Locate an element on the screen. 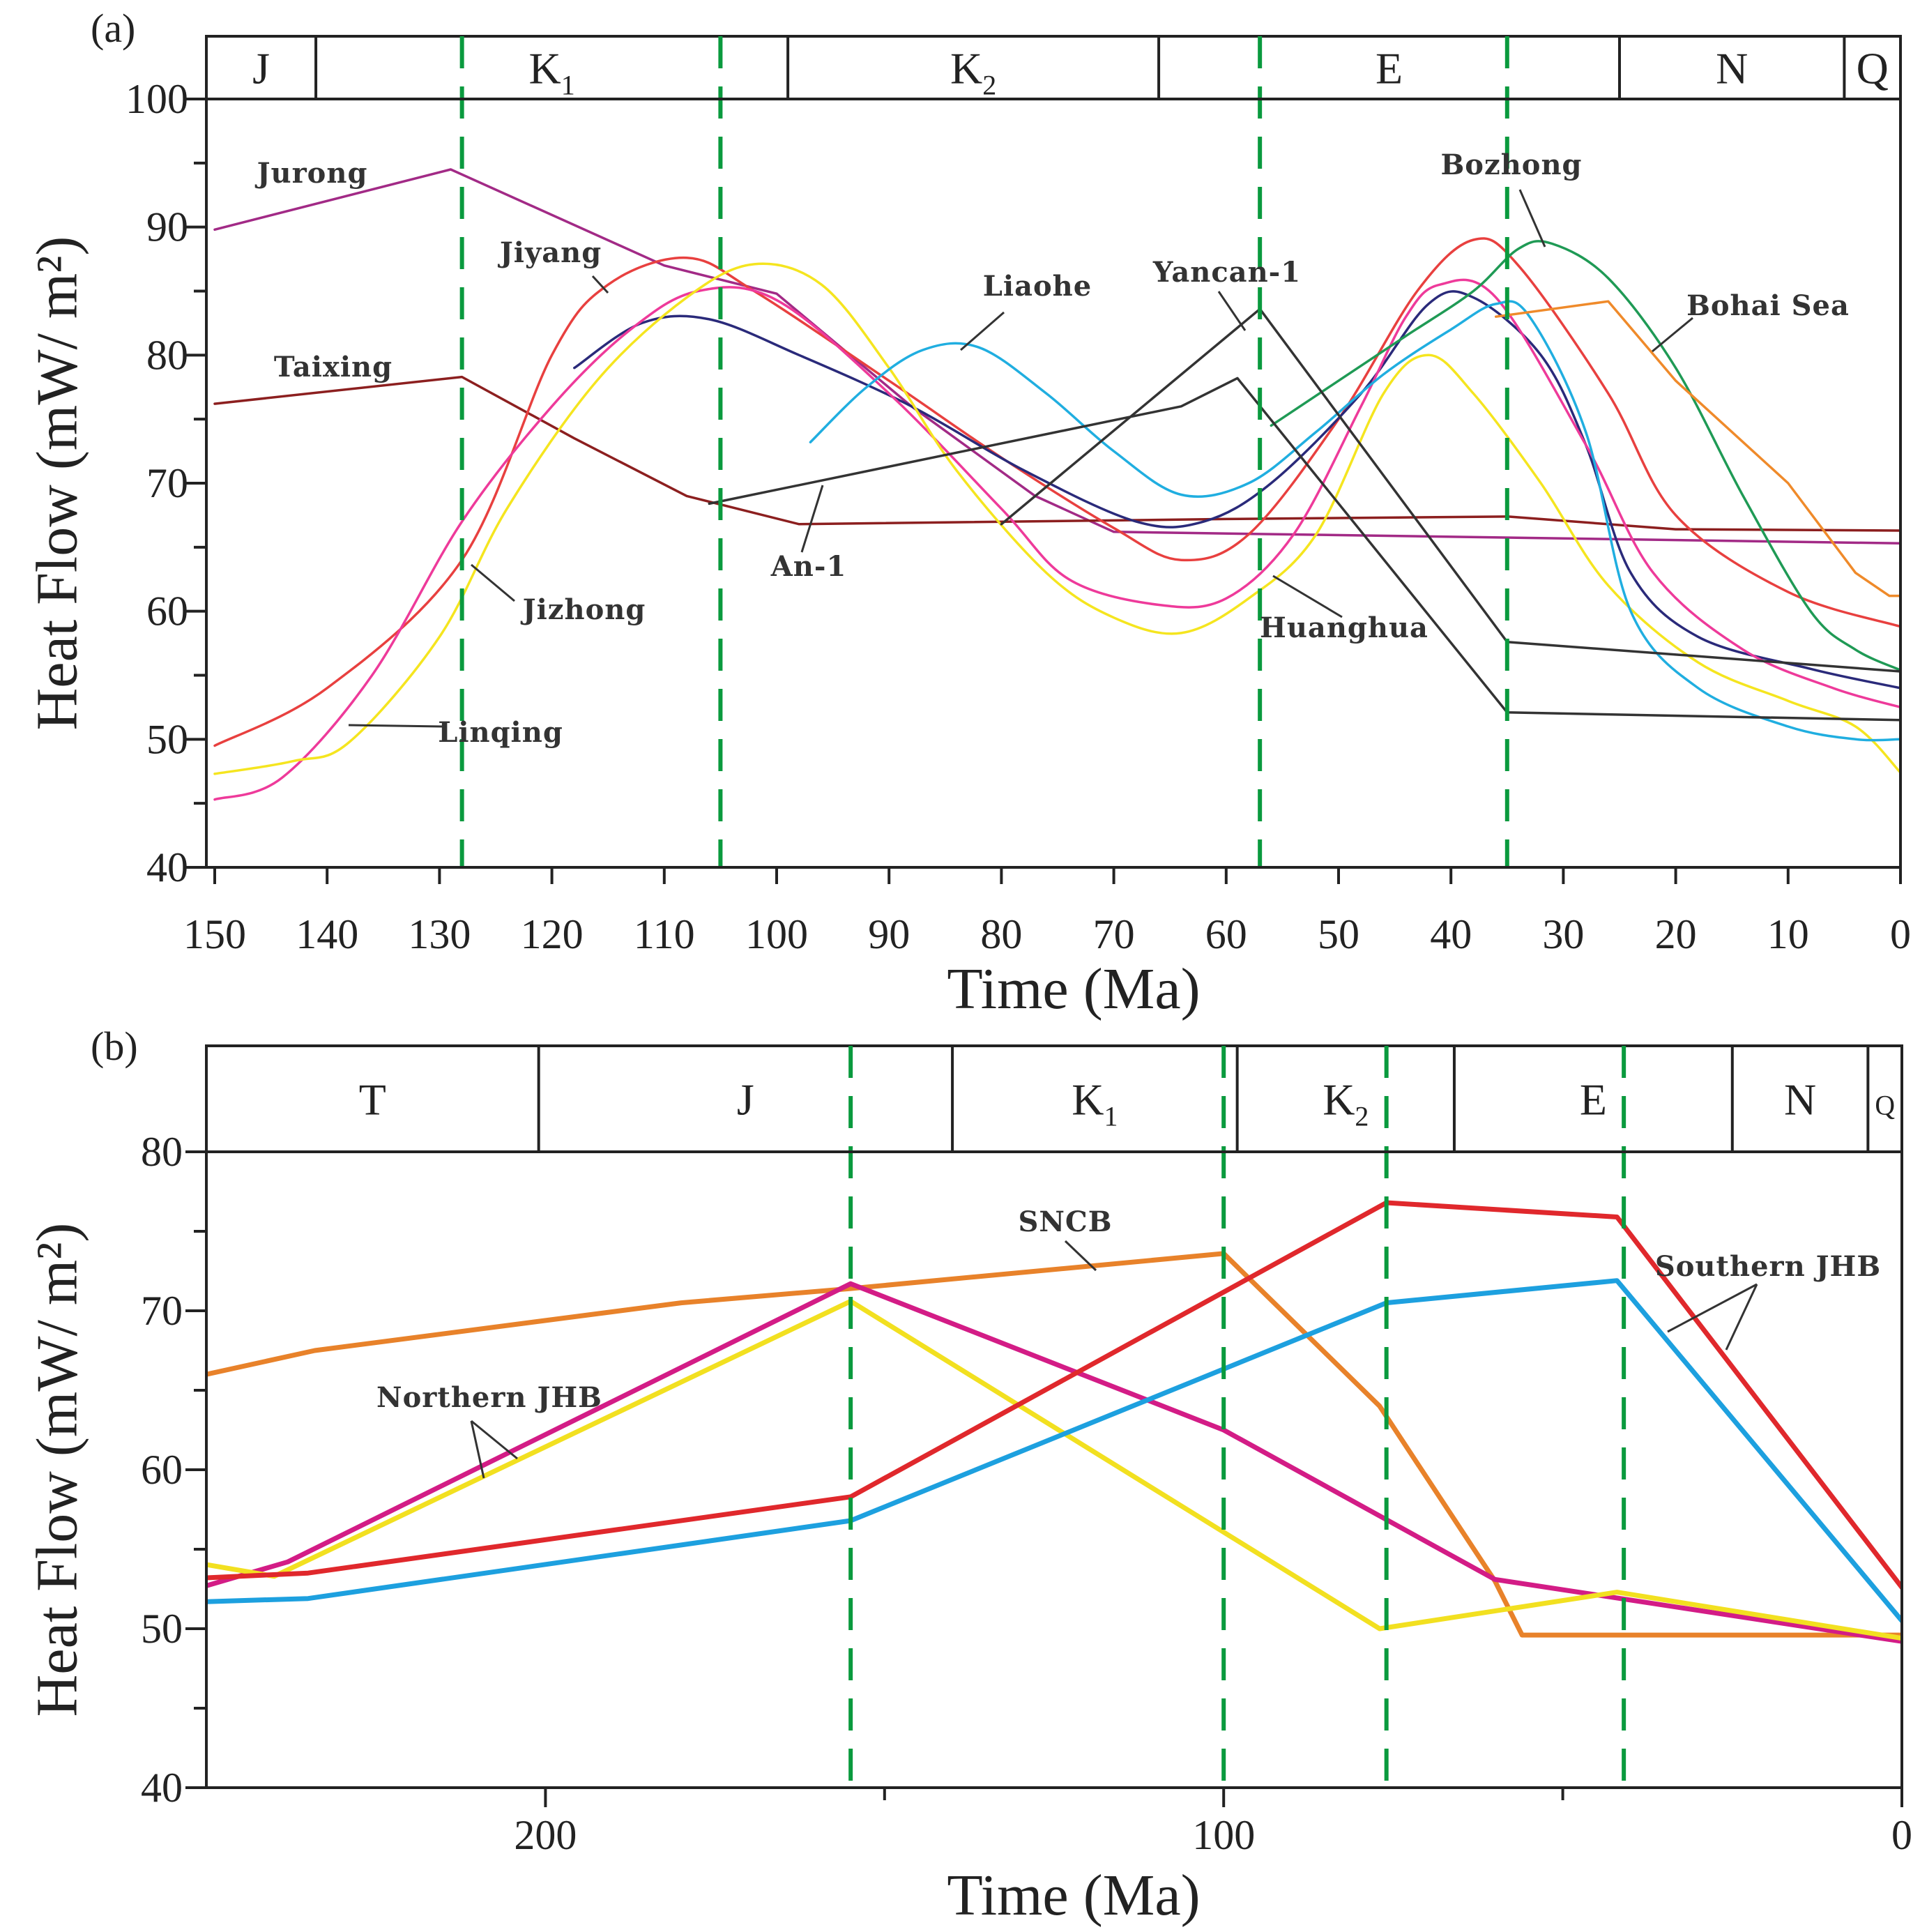 The image size is (1920, 1932). series-label: Linqing is located at coordinates (501, 732).